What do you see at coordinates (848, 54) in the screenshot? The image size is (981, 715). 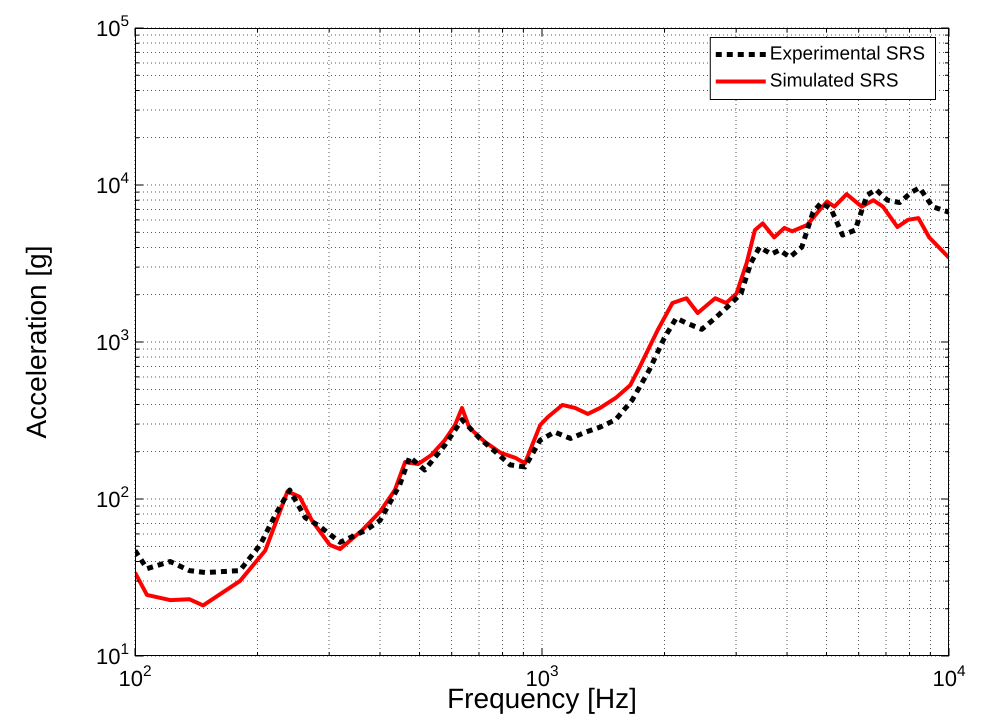 I see `legend-label: Experimental SRS` at bounding box center [848, 54].